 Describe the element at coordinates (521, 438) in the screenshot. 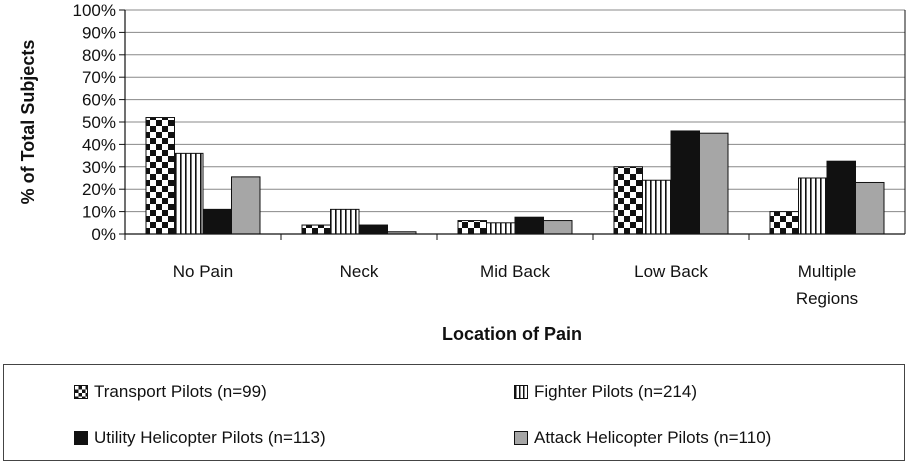

I see `gray-swatch-icon` at that location.